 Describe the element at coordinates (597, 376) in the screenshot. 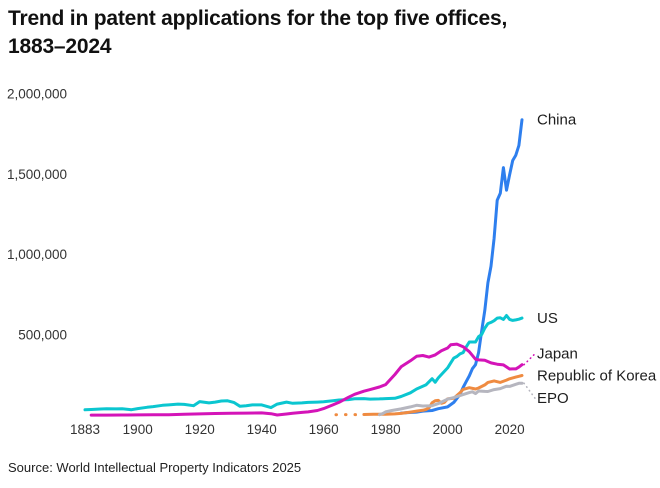

I see `series-label-republic-of-korea: Republic of Korea` at that location.